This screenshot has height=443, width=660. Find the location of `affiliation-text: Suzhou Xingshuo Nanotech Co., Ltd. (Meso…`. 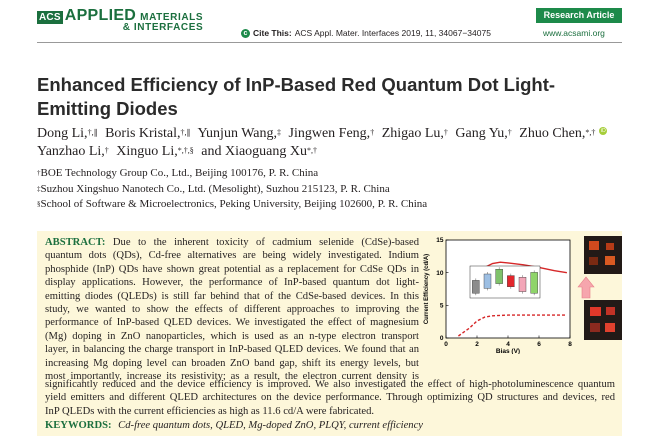

affiliation-text: Suzhou Xingshuo Nanotech Co., Ltd. (Meso… is located at coordinates (215, 189).